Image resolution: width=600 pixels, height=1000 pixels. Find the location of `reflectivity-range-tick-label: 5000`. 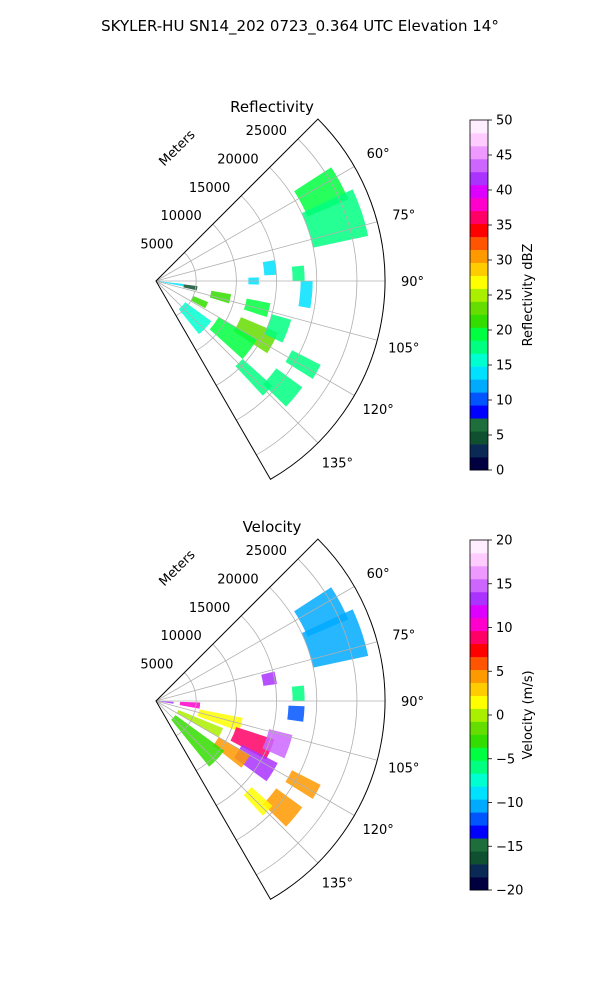

reflectivity-range-tick-label: 5000 is located at coordinates (156, 245).